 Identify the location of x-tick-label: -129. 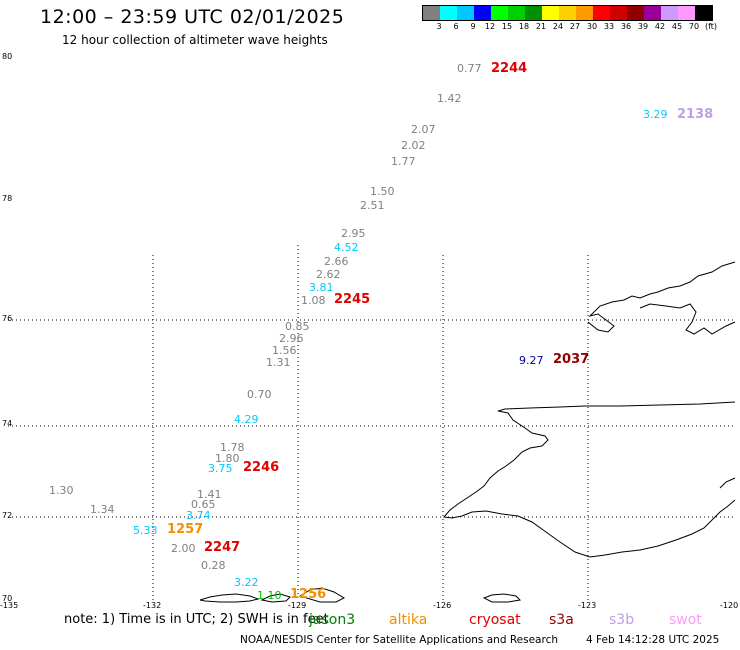
(297, 605).